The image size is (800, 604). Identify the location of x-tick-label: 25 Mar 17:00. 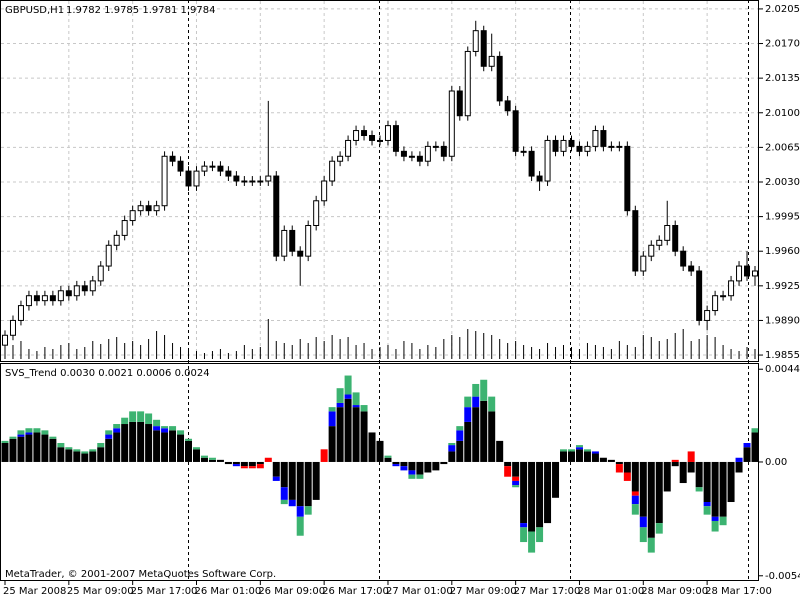
(164, 591).